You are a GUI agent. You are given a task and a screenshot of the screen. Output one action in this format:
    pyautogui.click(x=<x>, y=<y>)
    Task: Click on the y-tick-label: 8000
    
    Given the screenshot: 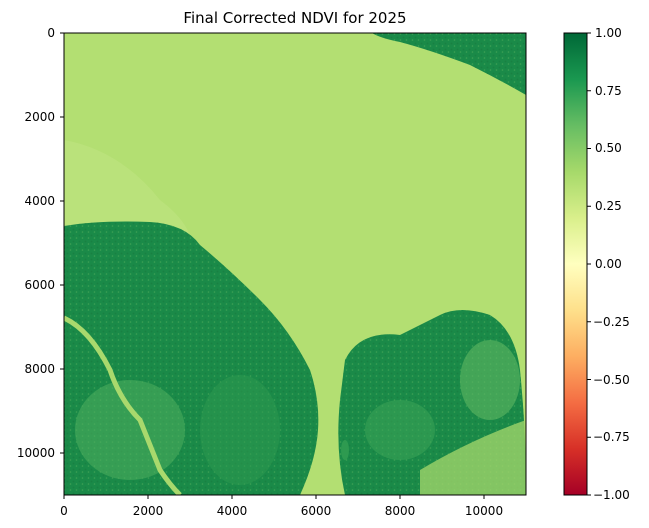 What is the action you would take?
    pyautogui.click(x=39, y=369)
    